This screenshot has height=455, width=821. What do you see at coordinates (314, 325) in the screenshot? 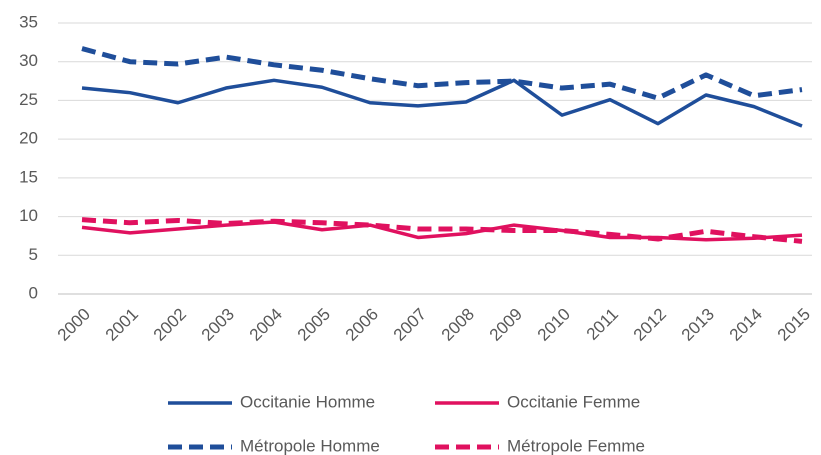
I see `x-tick-label: 2005` at bounding box center [314, 325].